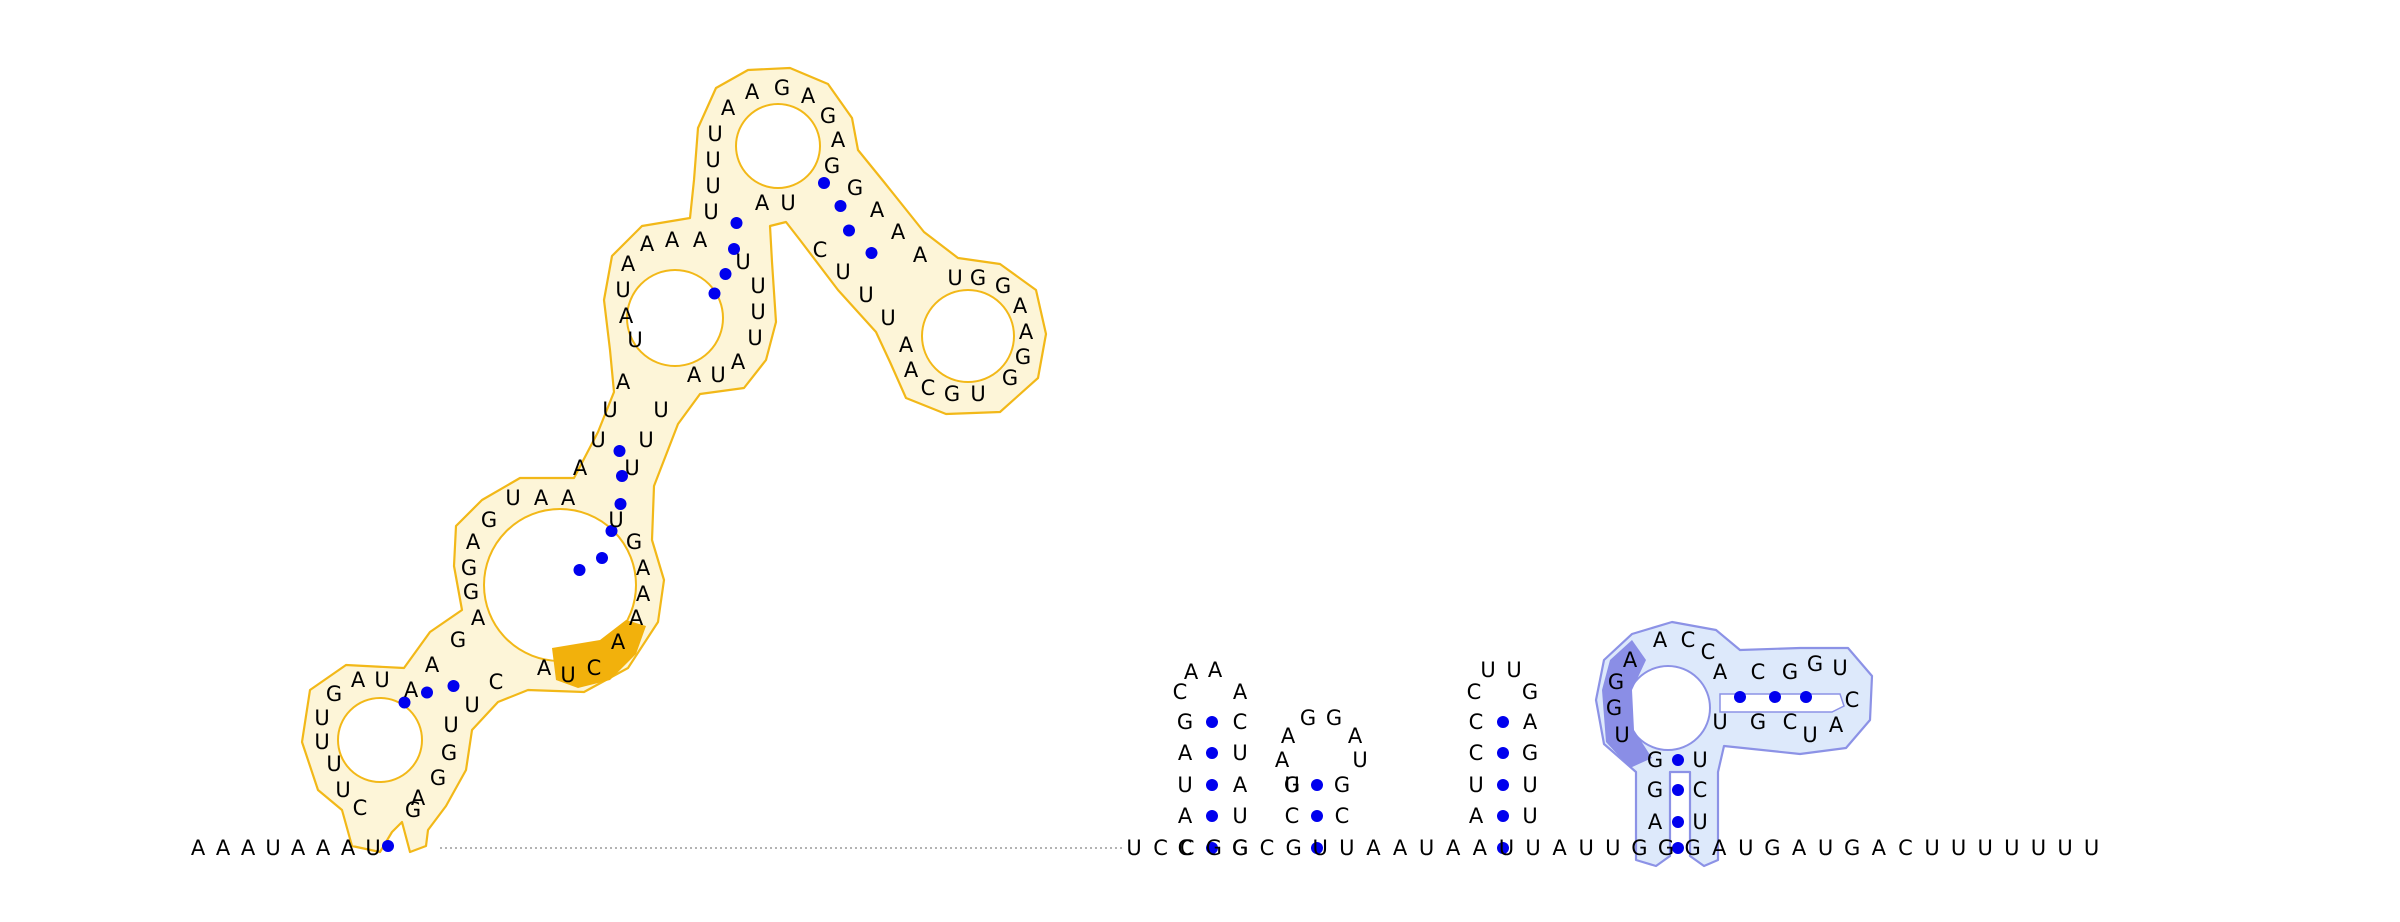  I want to click on highlight-yellow-strong, so click(599, 654).